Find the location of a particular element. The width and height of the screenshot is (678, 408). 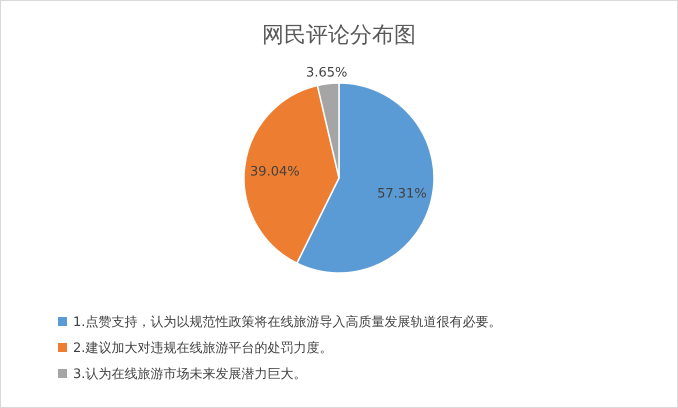

legend-label: 1.点赞支持，认为以规范性政策将在线旅游导入高质量发展轨道很有必要。 is located at coordinates (287, 322).